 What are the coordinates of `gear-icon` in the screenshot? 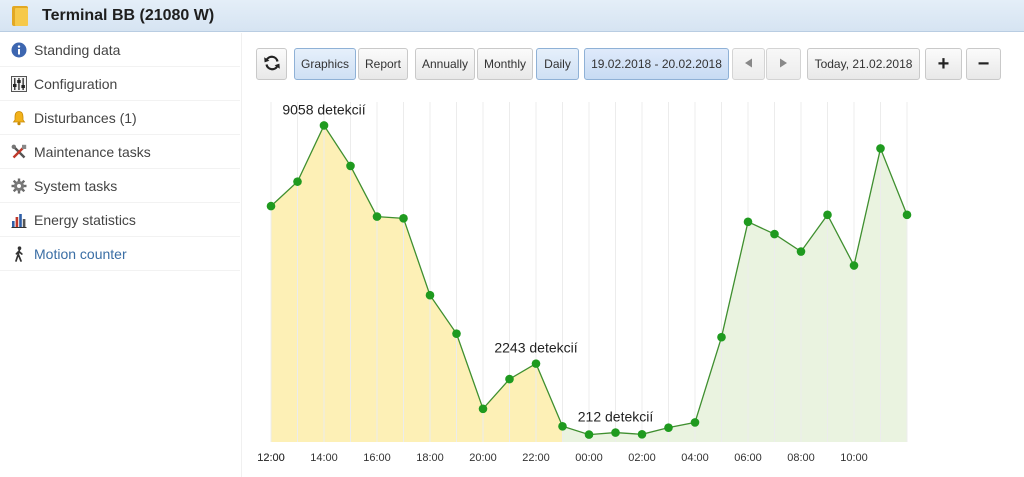 It's located at (19, 186).